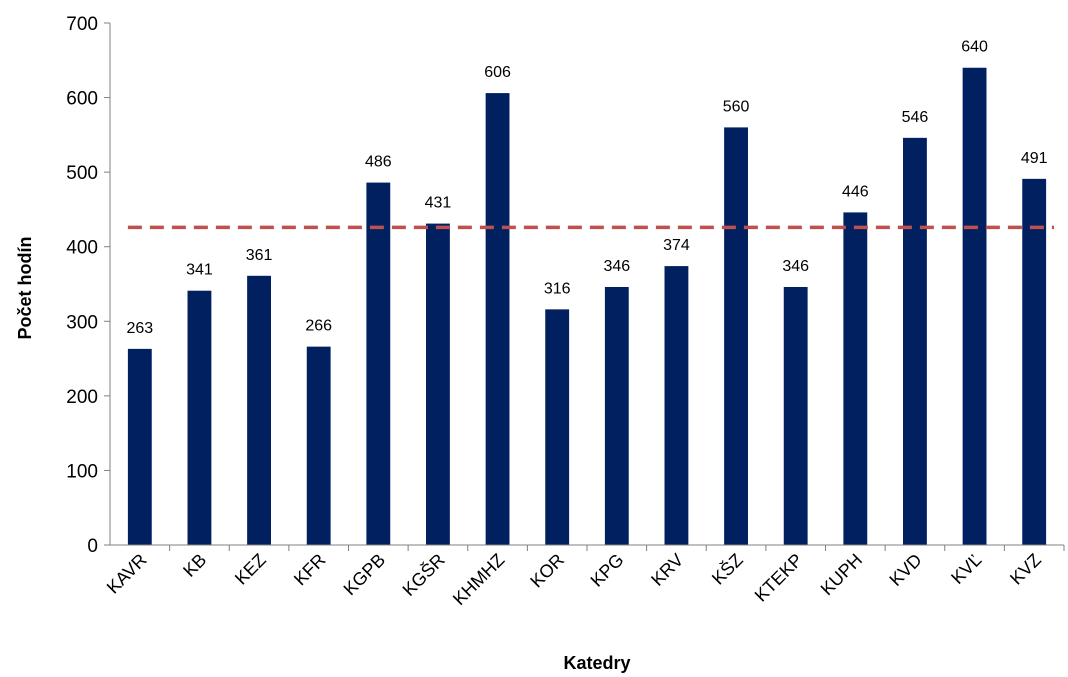  I want to click on x-tick-label: KRV, so click(667, 570).